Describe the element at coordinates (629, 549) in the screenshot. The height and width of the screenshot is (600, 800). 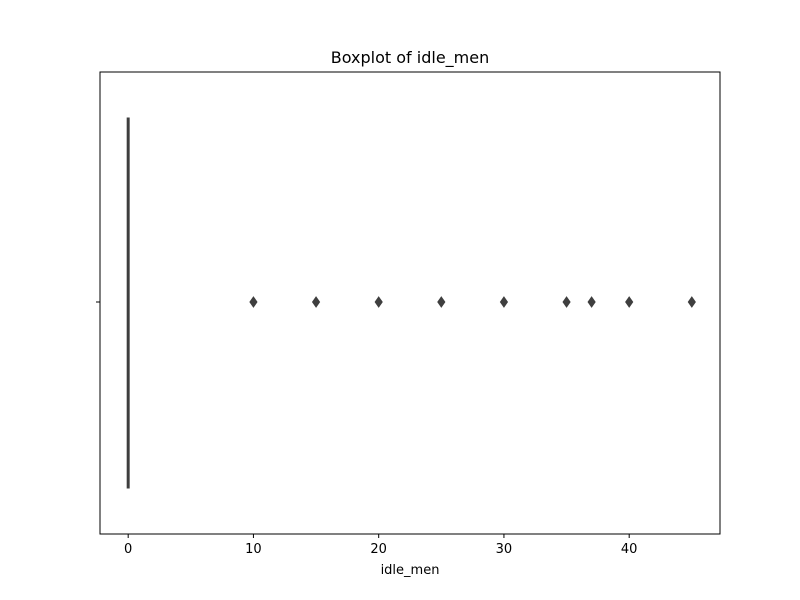
I see `x-tick-label: 40` at that location.